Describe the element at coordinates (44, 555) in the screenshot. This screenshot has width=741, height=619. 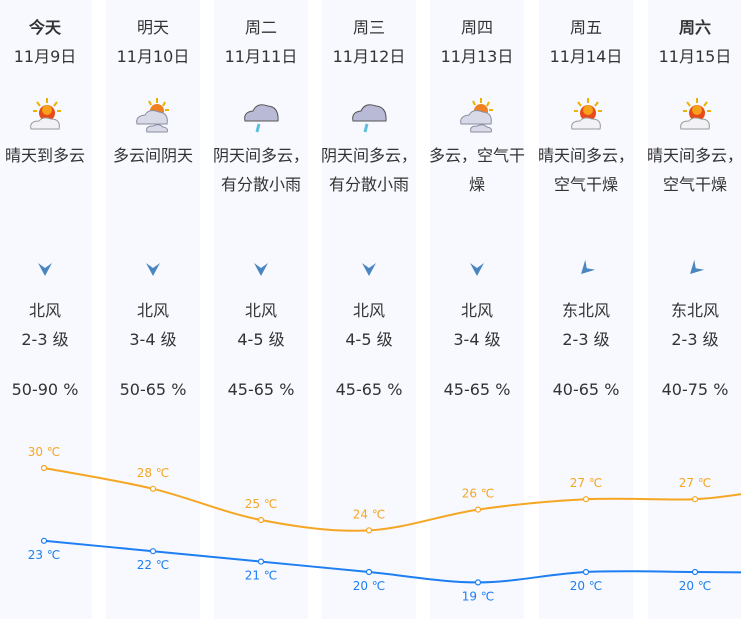
I see `low-temp-label: 23 ℃` at that location.